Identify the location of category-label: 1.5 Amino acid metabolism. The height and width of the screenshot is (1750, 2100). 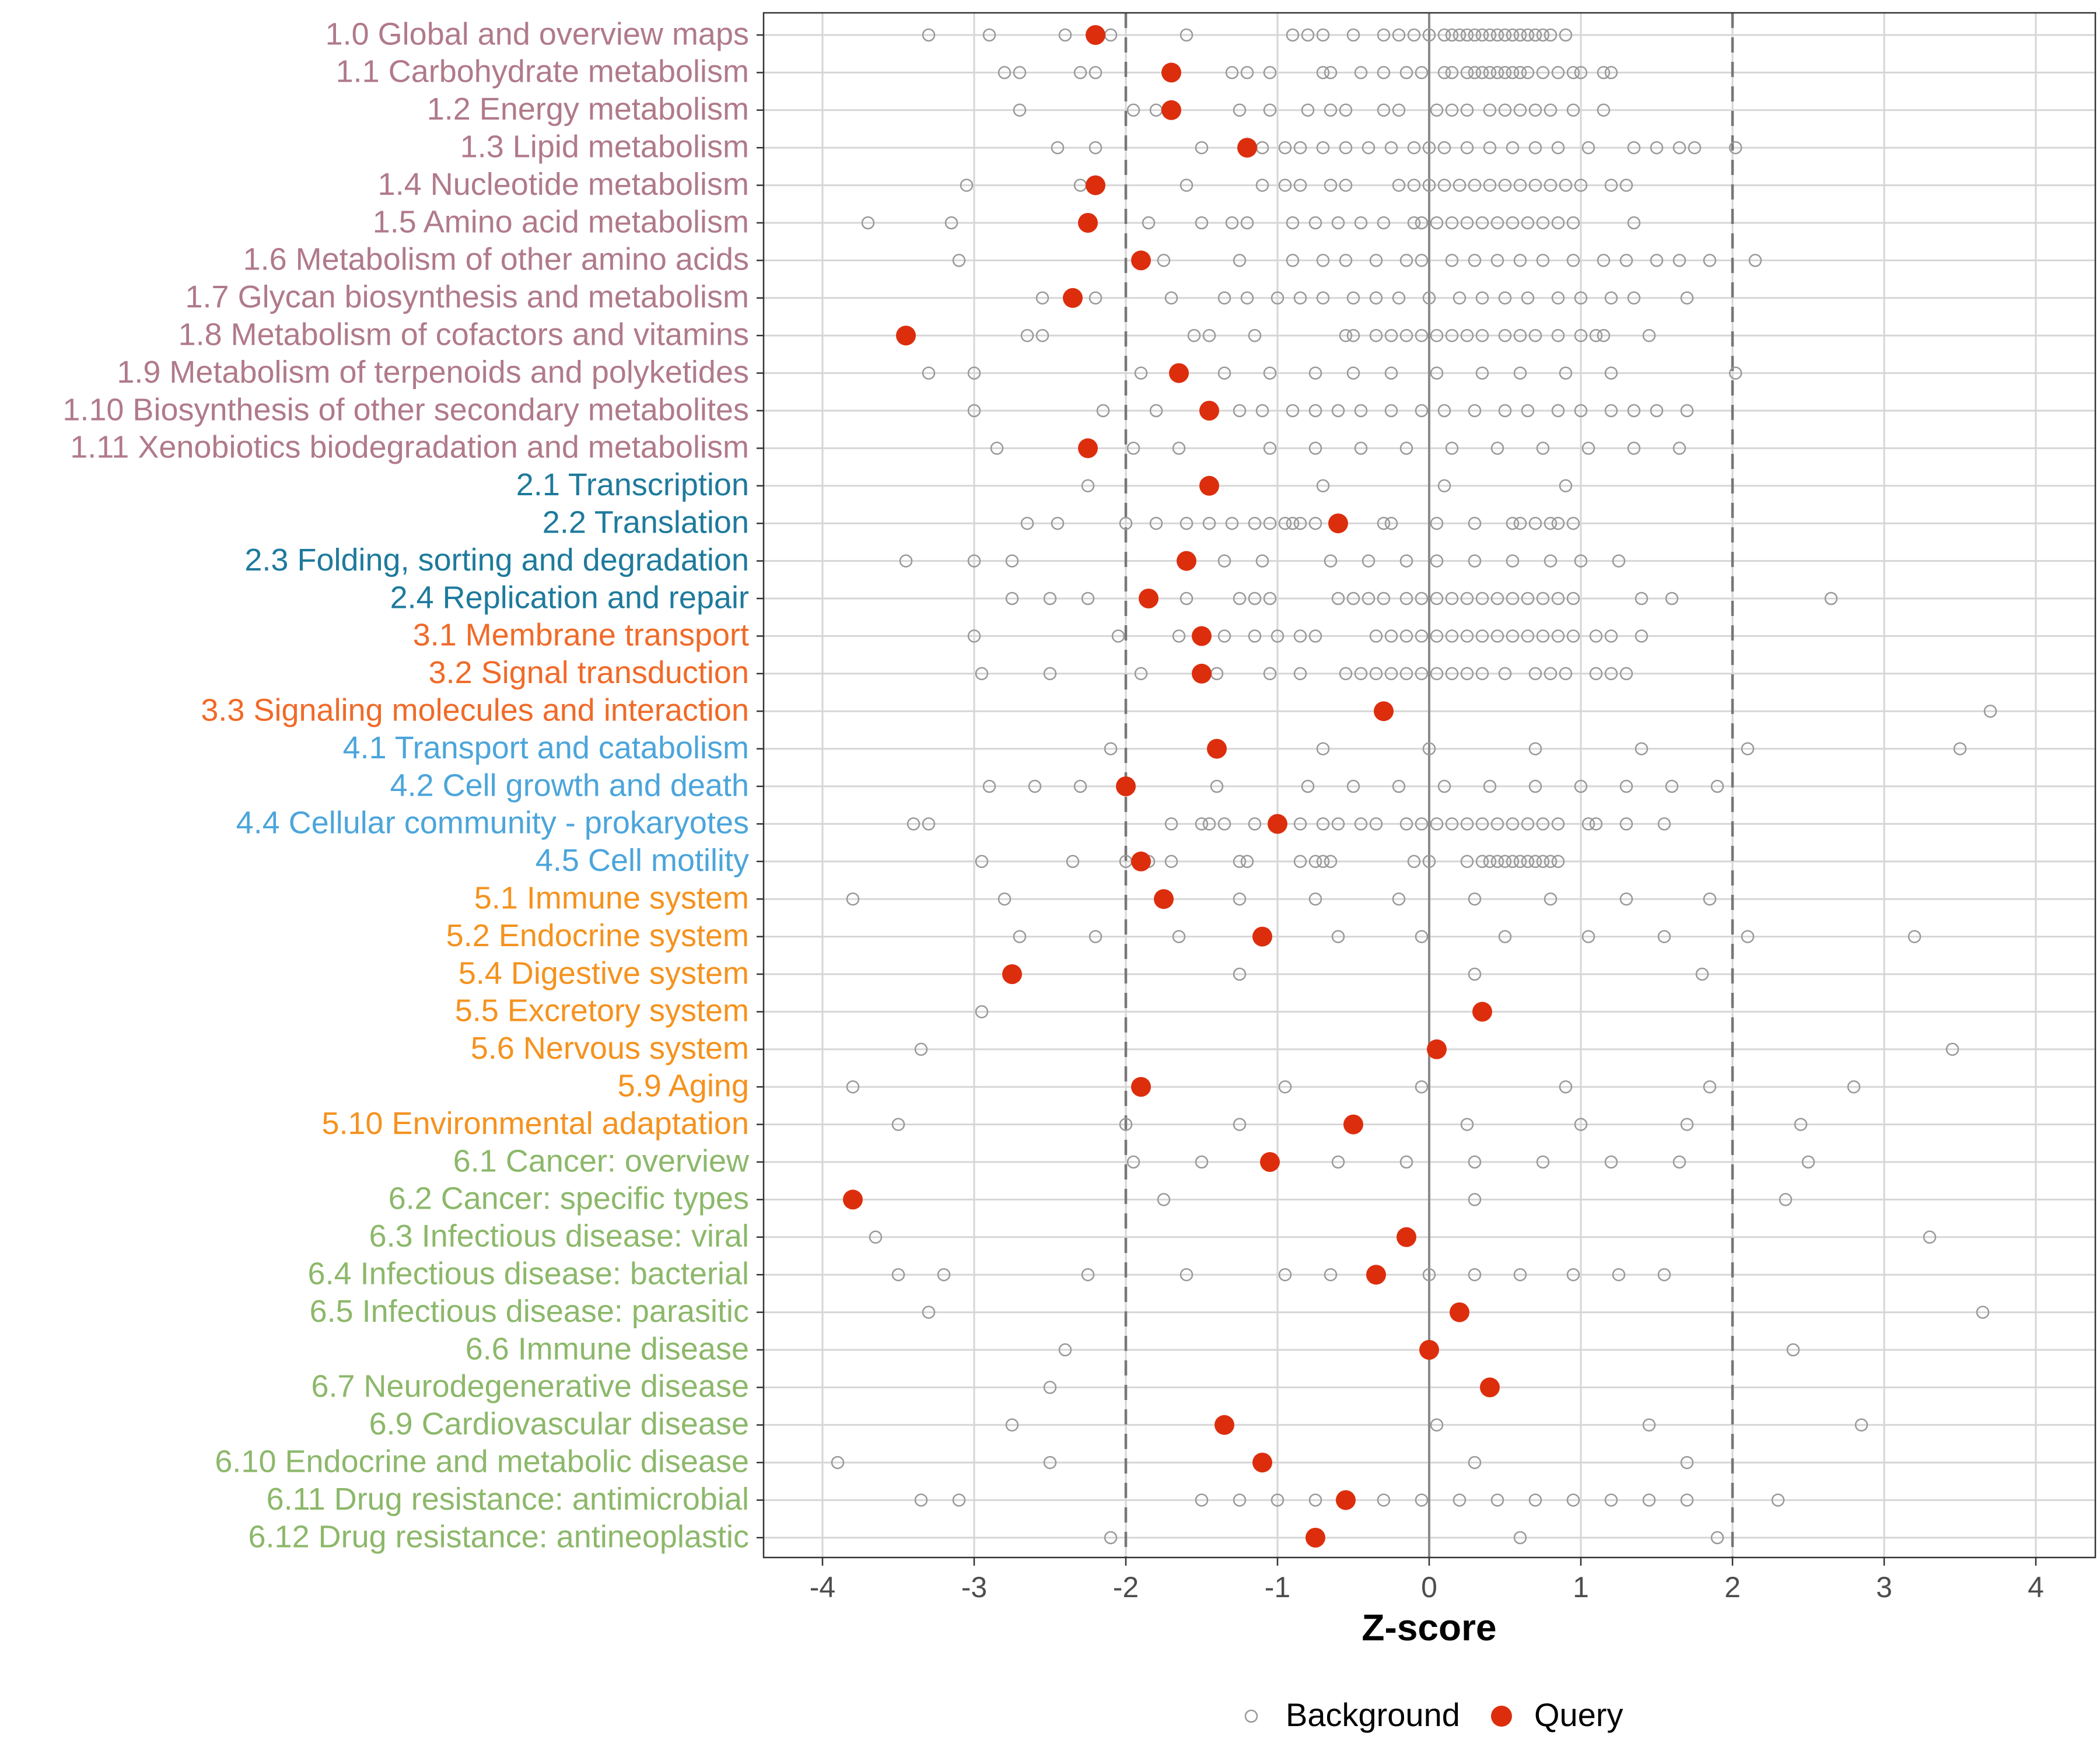
(561, 221).